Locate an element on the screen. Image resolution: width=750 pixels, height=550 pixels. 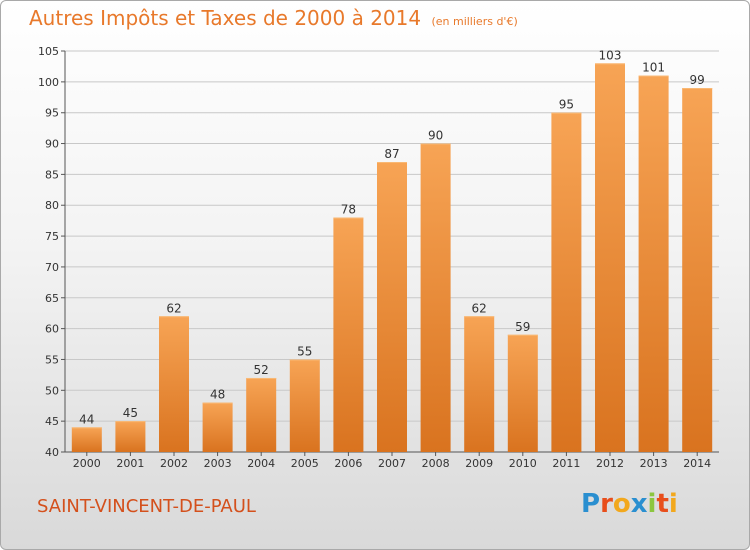
y-tick-label: 70 is located at coordinates (52, 267).